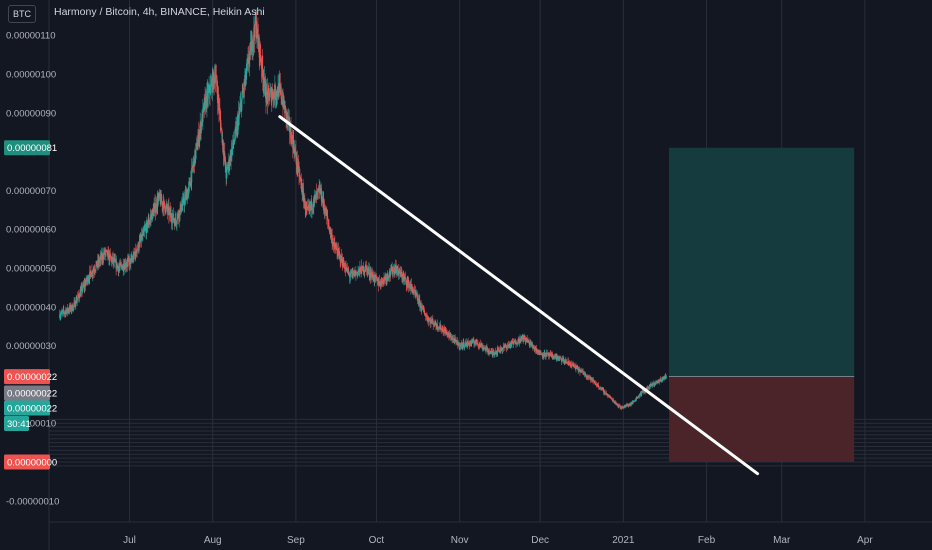  What do you see at coordinates (22, 14) in the screenshot?
I see `symbol-badge: BTC` at bounding box center [22, 14].